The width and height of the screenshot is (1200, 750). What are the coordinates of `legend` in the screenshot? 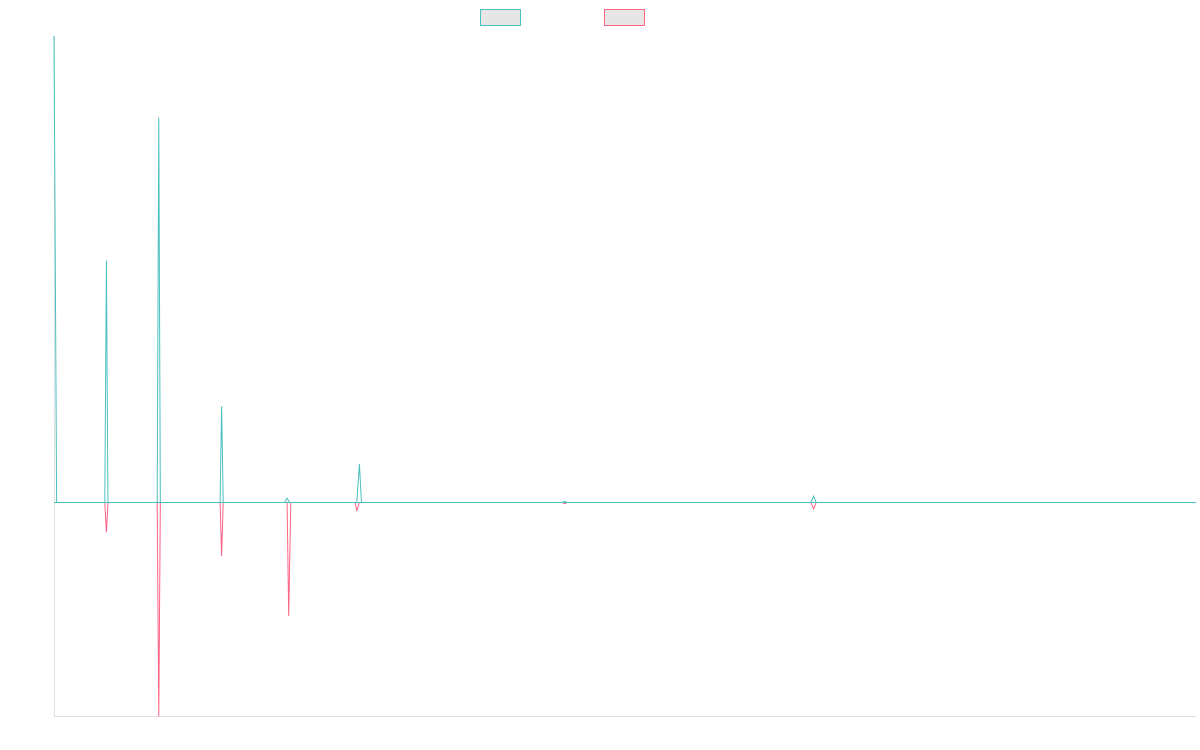 It's located at (562, 17).